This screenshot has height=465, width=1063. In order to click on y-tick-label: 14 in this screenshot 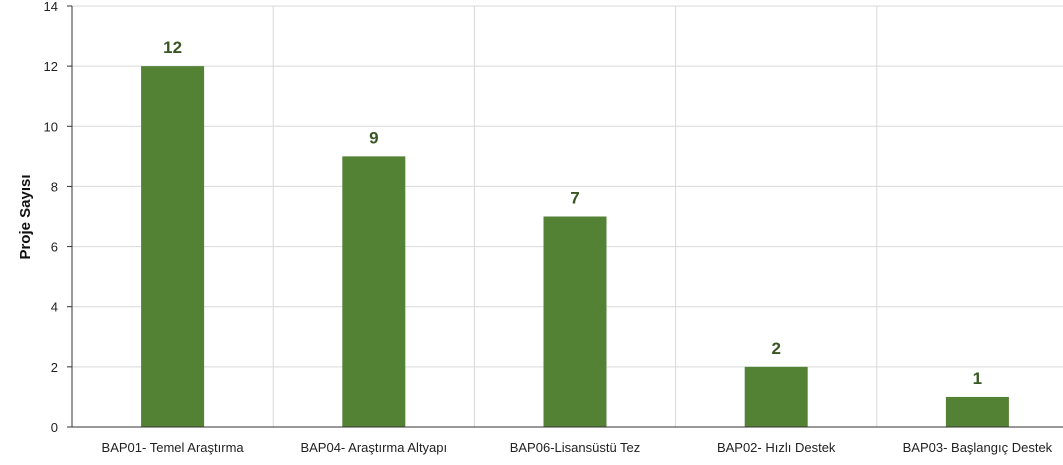, I will do `click(51, 7)`.